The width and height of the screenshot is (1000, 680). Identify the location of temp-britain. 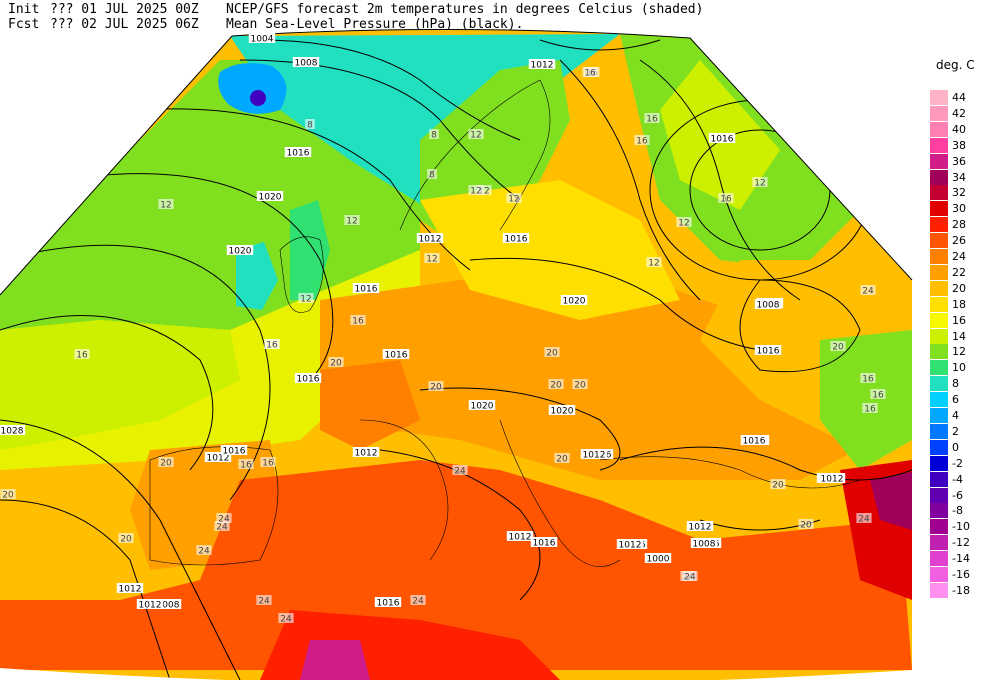
(310, 250).